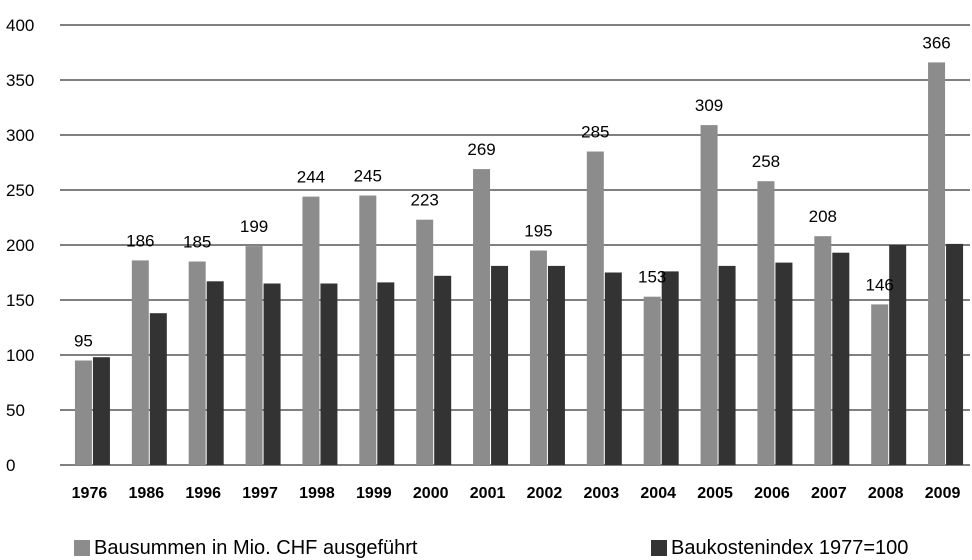 This screenshot has width=972, height=560. Describe the element at coordinates (602, 493) in the screenshot. I see `x-category-label: 2003` at that location.